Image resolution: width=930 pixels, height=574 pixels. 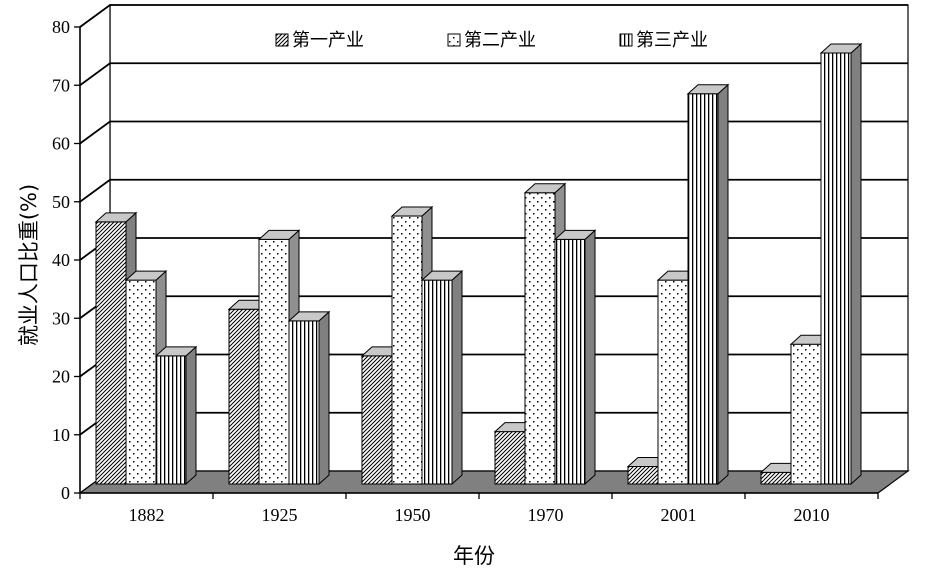 I want to click on x-tick-label: 1925, so click(x=280, y=515).